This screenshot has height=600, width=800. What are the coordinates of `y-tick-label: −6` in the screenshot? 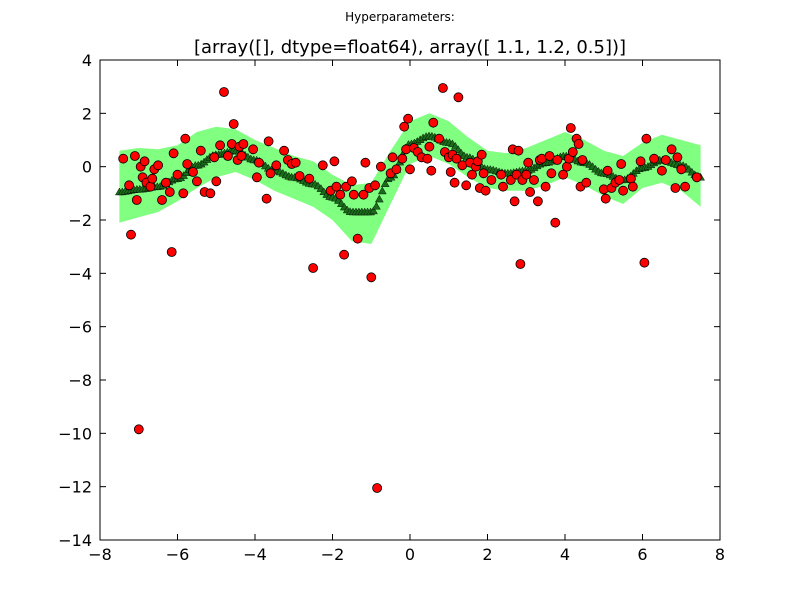 It's located at (80, 327).